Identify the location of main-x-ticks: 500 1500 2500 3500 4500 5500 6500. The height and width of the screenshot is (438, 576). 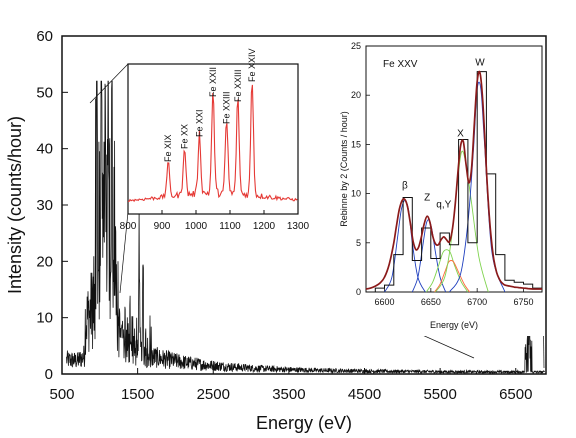
(290, 385).